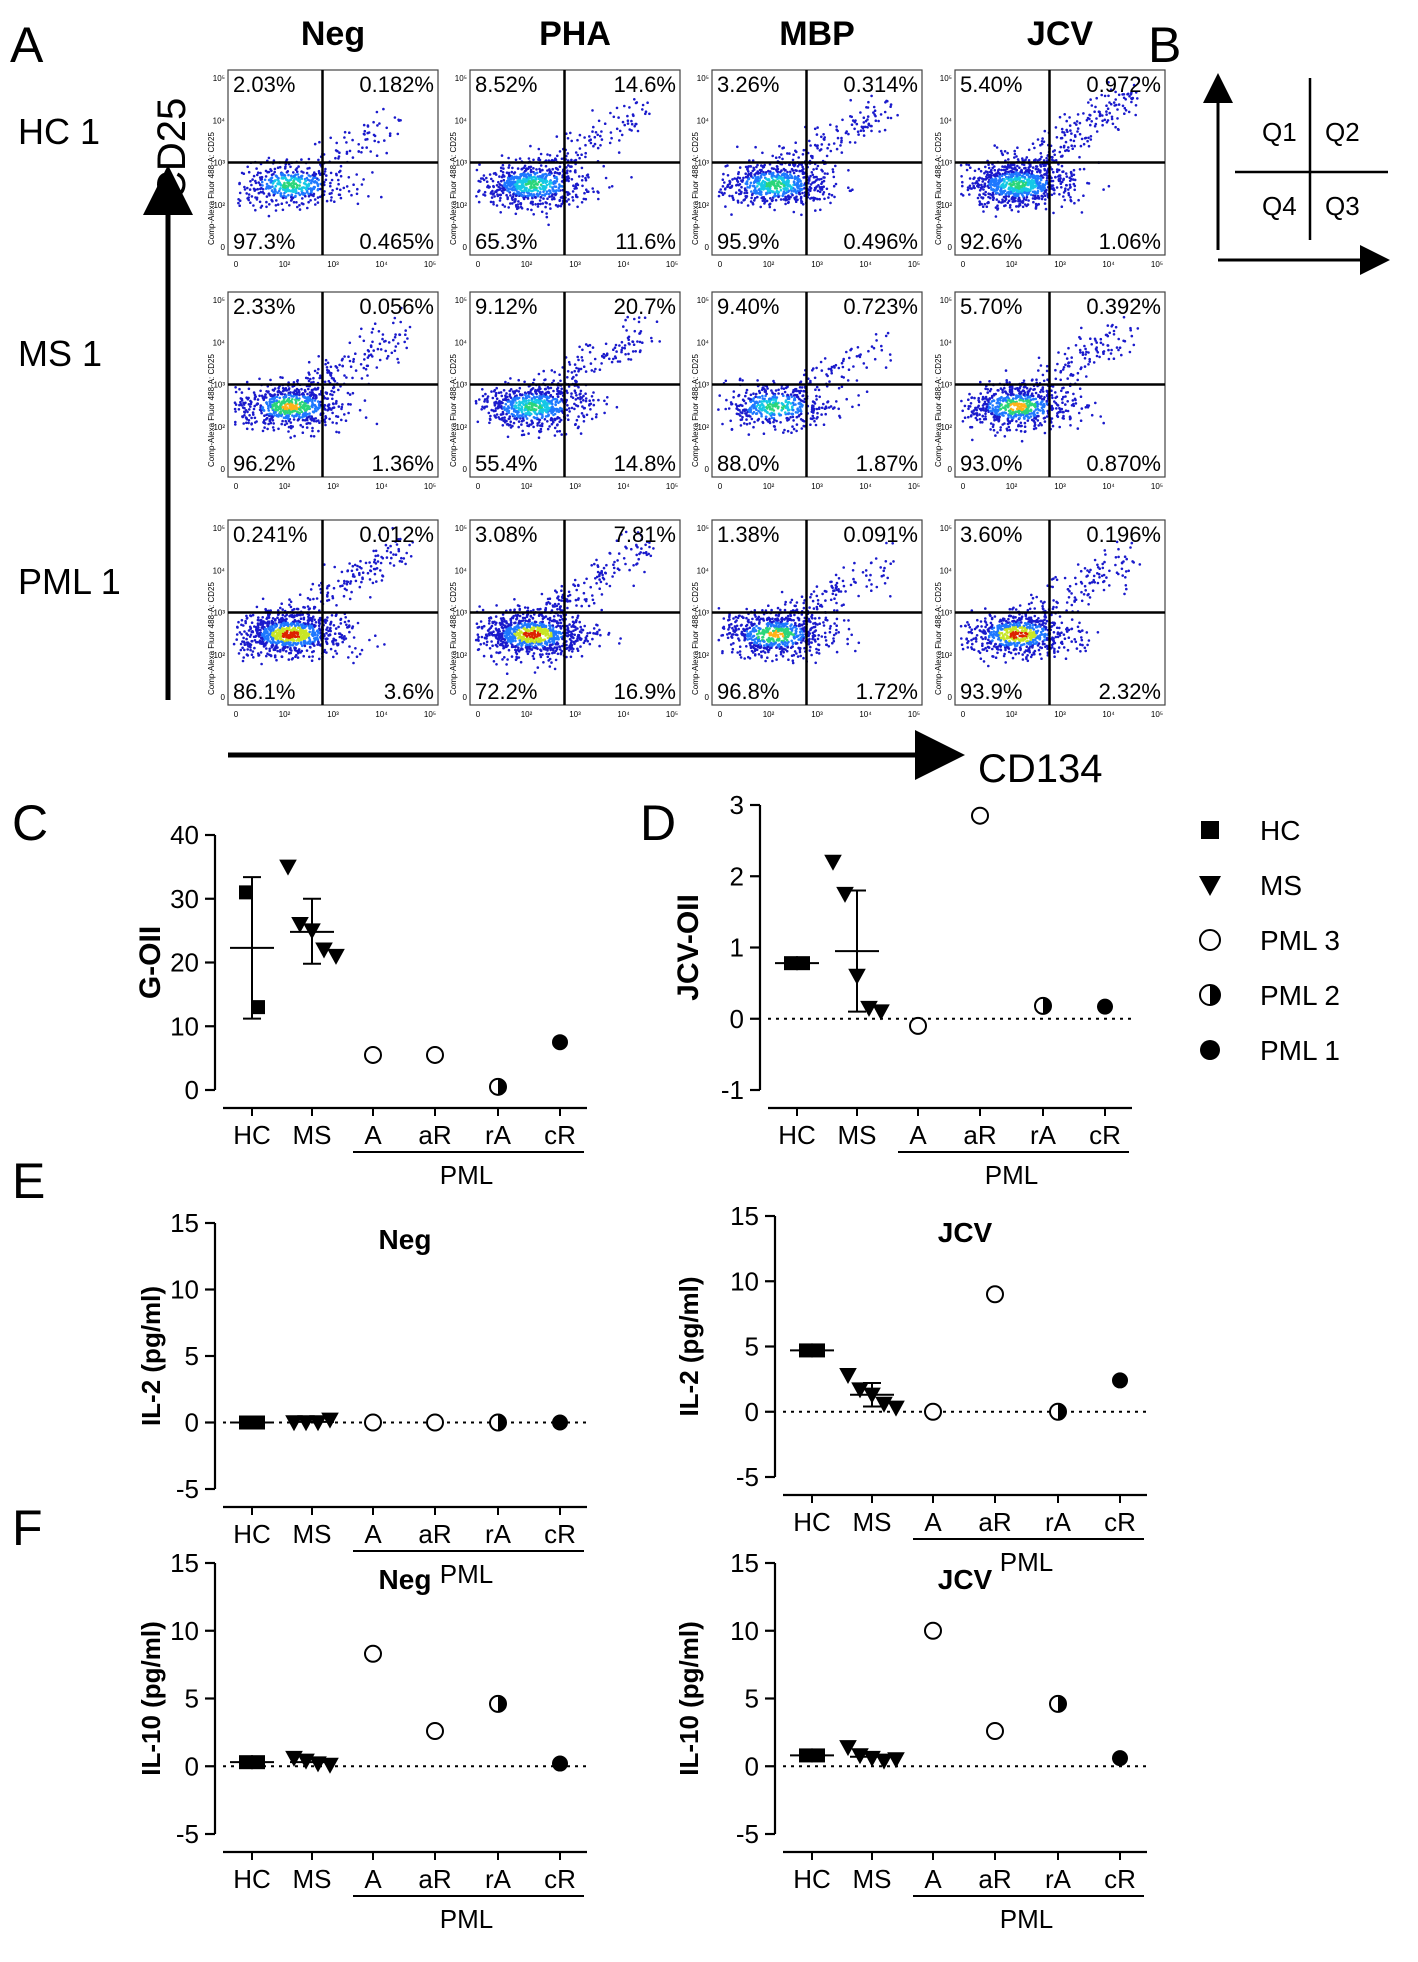 The width and height of the screenshot is (1418, 1962). I want to click on quadrant-q1-value: 8.52%, so click(506, 84).